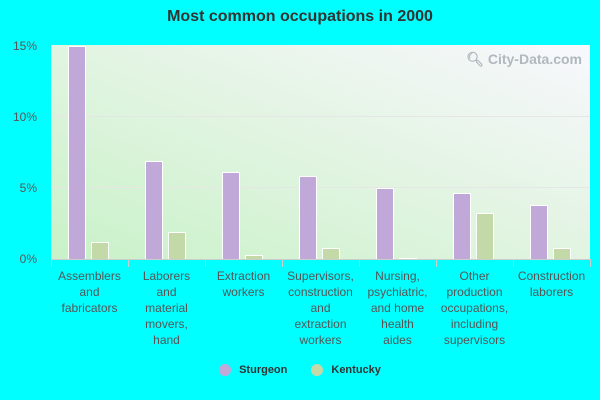  What do you see at coordinates (225, 370) in the screenshot?
I see `legend-swatch-sturgeon` at bounding box center [225, 370].